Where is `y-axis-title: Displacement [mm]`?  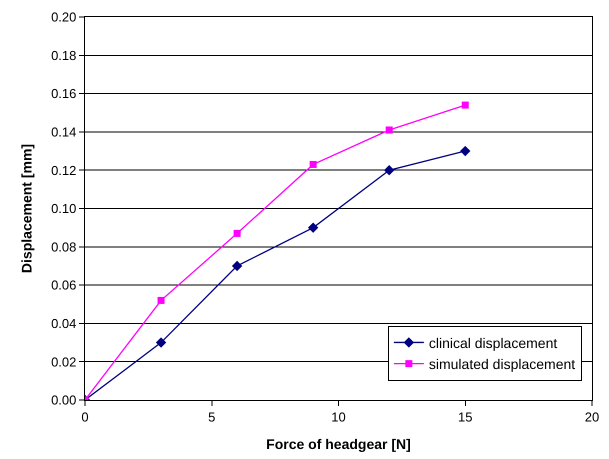
y-axis-title: Displacement [mm] is located at coordinates (26, 209).